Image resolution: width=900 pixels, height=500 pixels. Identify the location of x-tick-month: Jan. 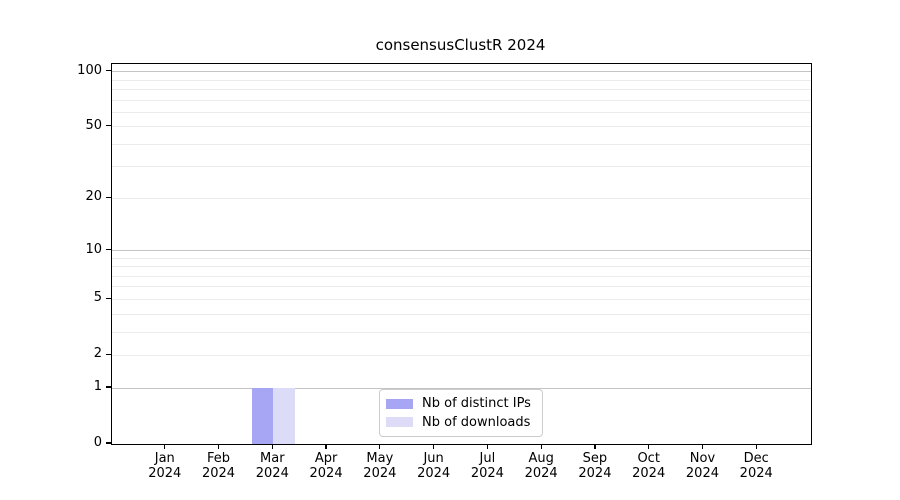
(164, 458).